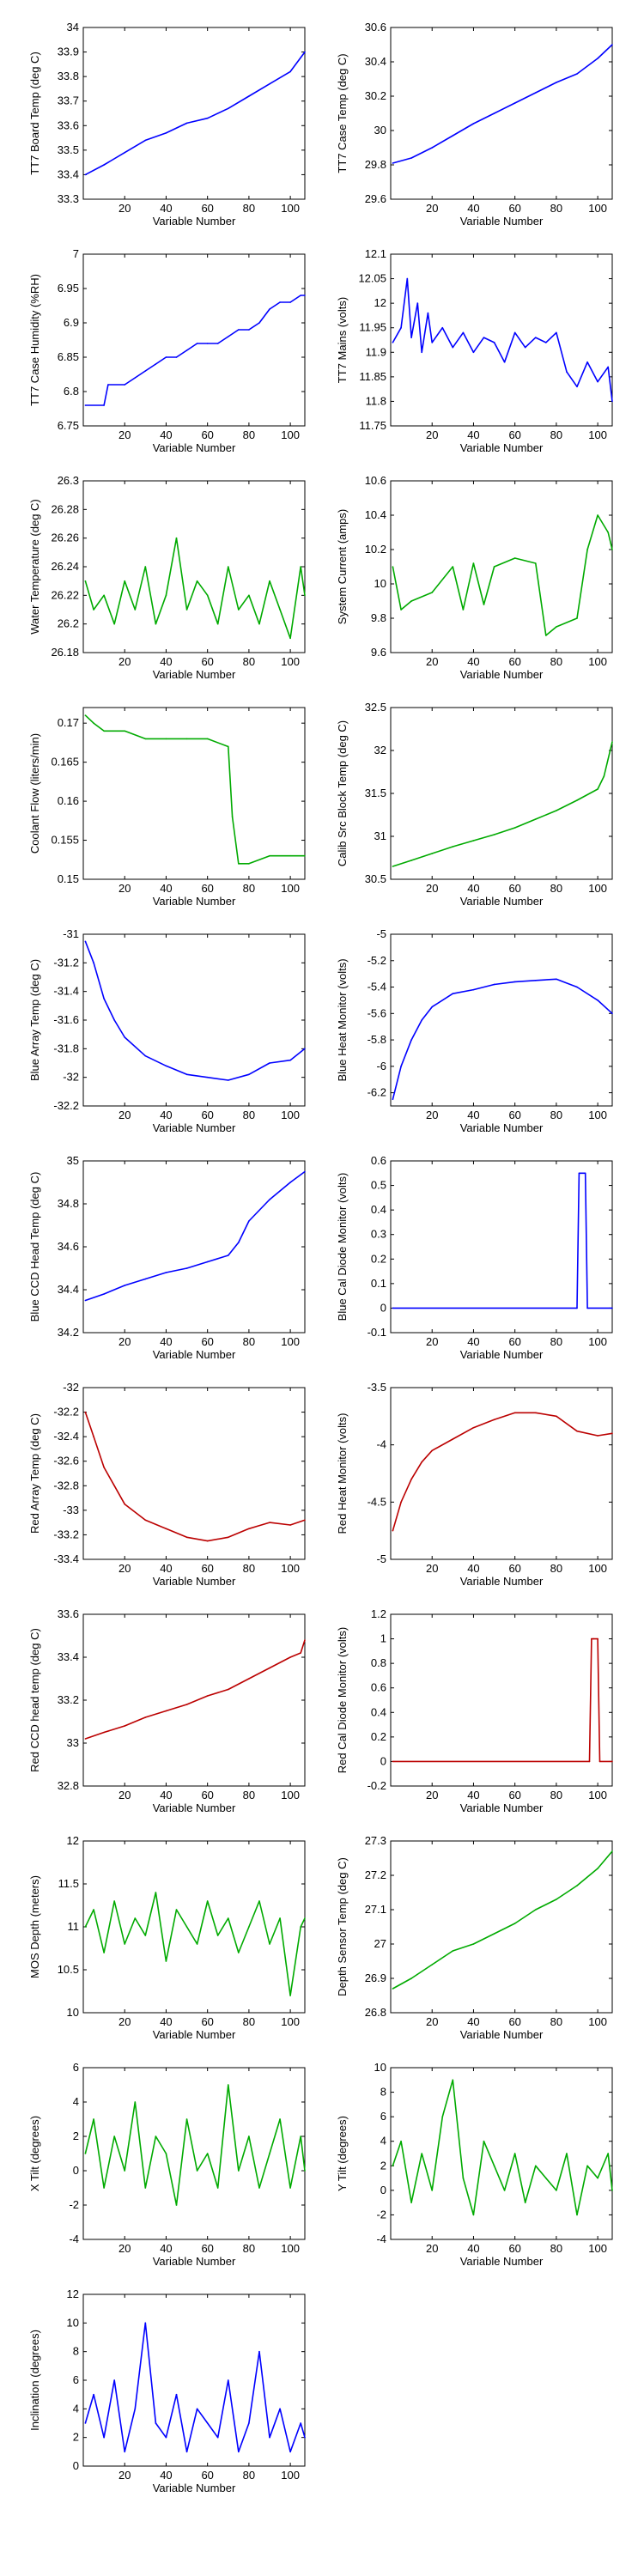 This screenshot has height=2576, width=644. I want to click on y-tick-label: -32.2, so click(66, 1105).